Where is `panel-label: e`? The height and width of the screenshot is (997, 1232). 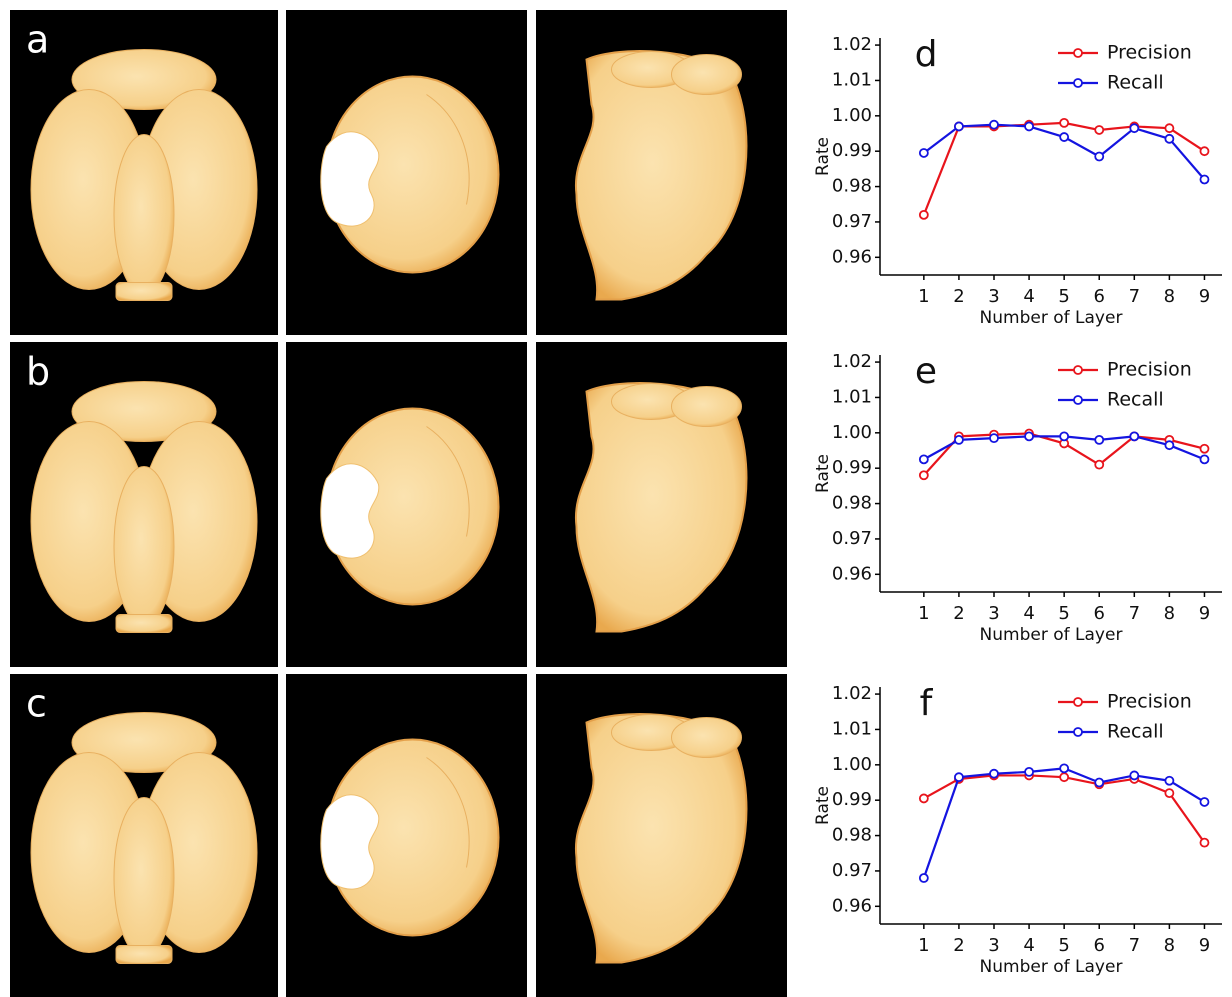
panel-label: e is located at coordinates (926, 371).